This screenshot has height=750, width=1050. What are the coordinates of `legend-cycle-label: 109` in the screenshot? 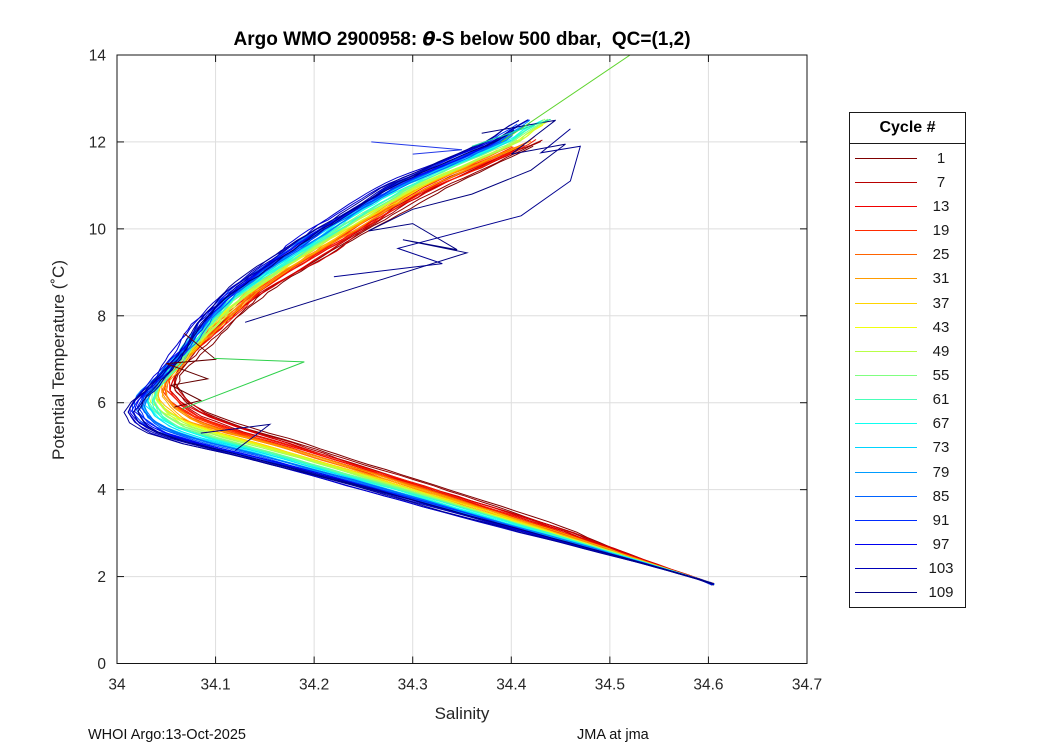 It's located at (941, 593).